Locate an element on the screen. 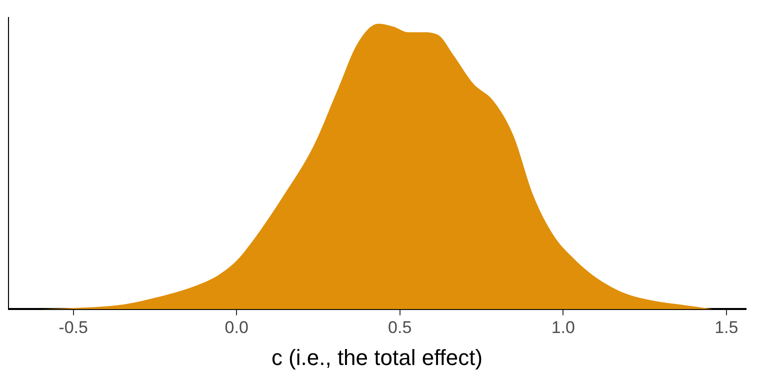 The height and width of the screenshot is (384, 768). x-tick-label: 0.5 is located at coordinates (400, 328).